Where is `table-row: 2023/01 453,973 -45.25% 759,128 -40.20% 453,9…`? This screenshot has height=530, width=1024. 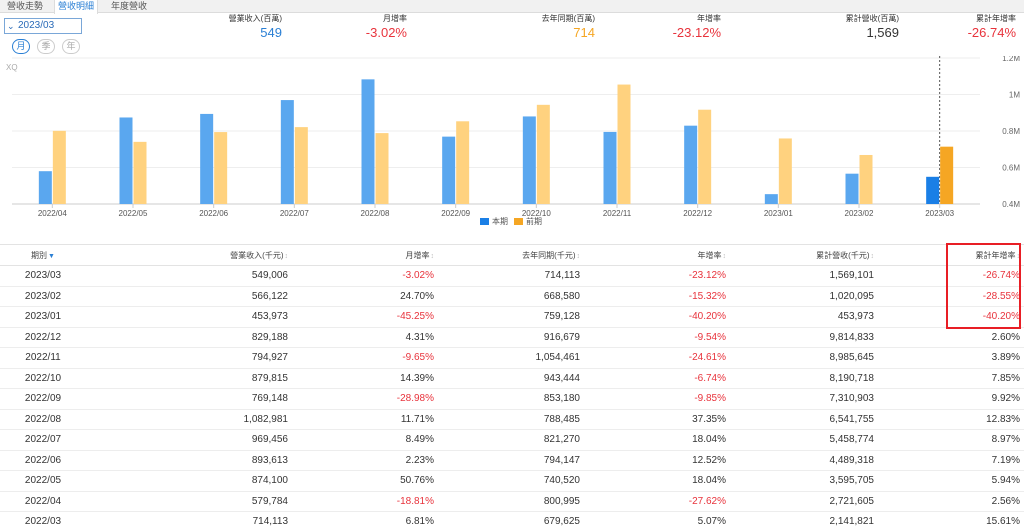
table-row: 2023/01 453,973 -45.25% 759,128 -40.20% 453,9… is located at coordinates (512, 317).